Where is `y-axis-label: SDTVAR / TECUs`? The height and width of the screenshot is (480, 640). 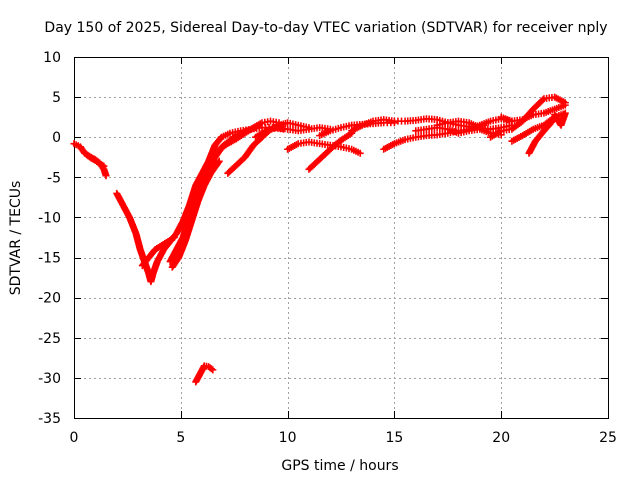 y-axis-label: SDTVAR / TECUs is located at coordinates (16, 238).